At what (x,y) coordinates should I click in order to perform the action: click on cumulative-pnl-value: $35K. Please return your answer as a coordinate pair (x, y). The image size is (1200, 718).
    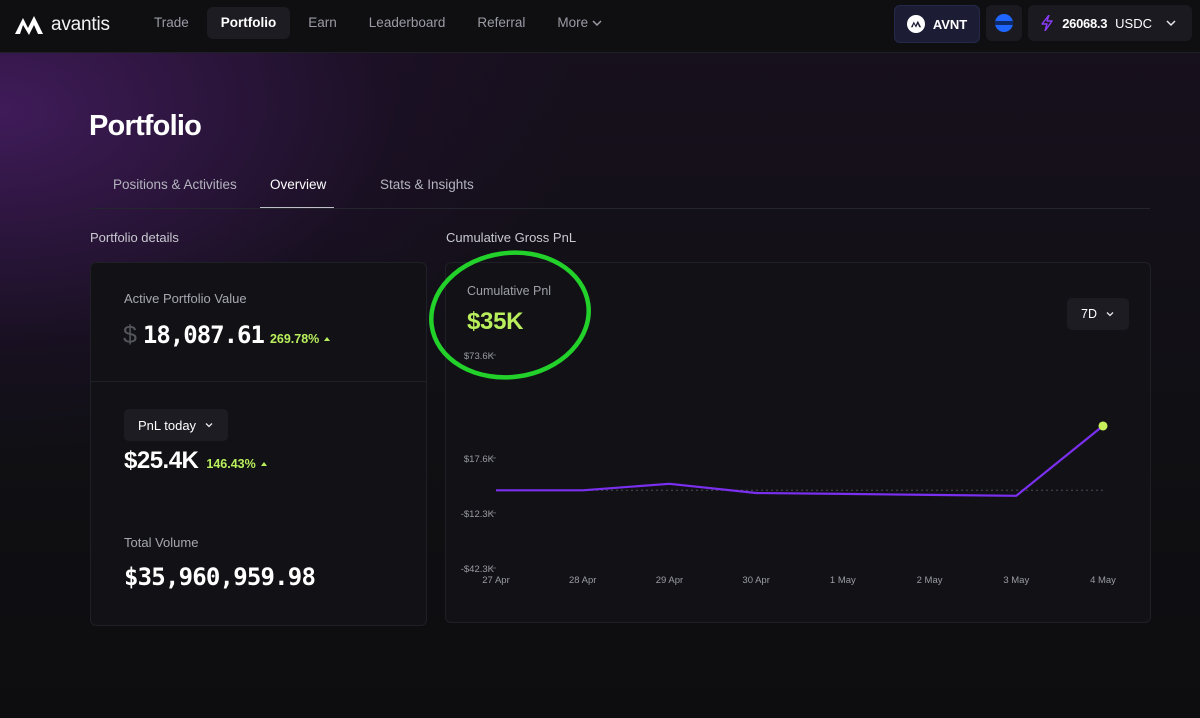
    Looking at the image, I should click on (495, 321).